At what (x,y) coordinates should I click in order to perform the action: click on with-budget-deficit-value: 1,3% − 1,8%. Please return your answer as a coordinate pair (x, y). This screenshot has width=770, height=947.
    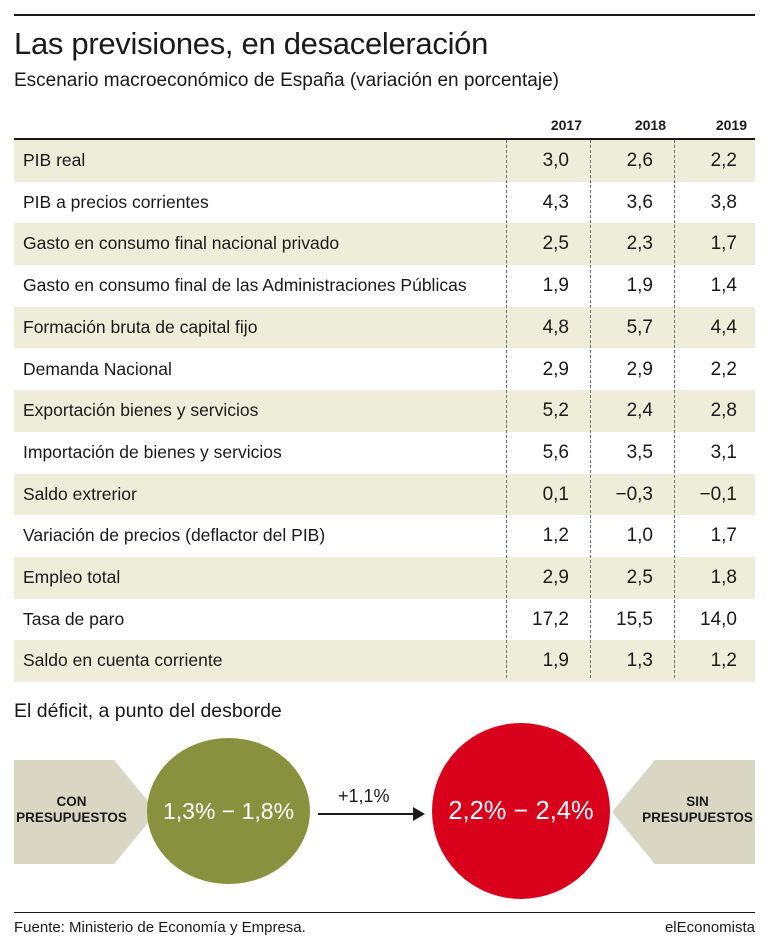
    Looking at the image, I should click on (228, 810).